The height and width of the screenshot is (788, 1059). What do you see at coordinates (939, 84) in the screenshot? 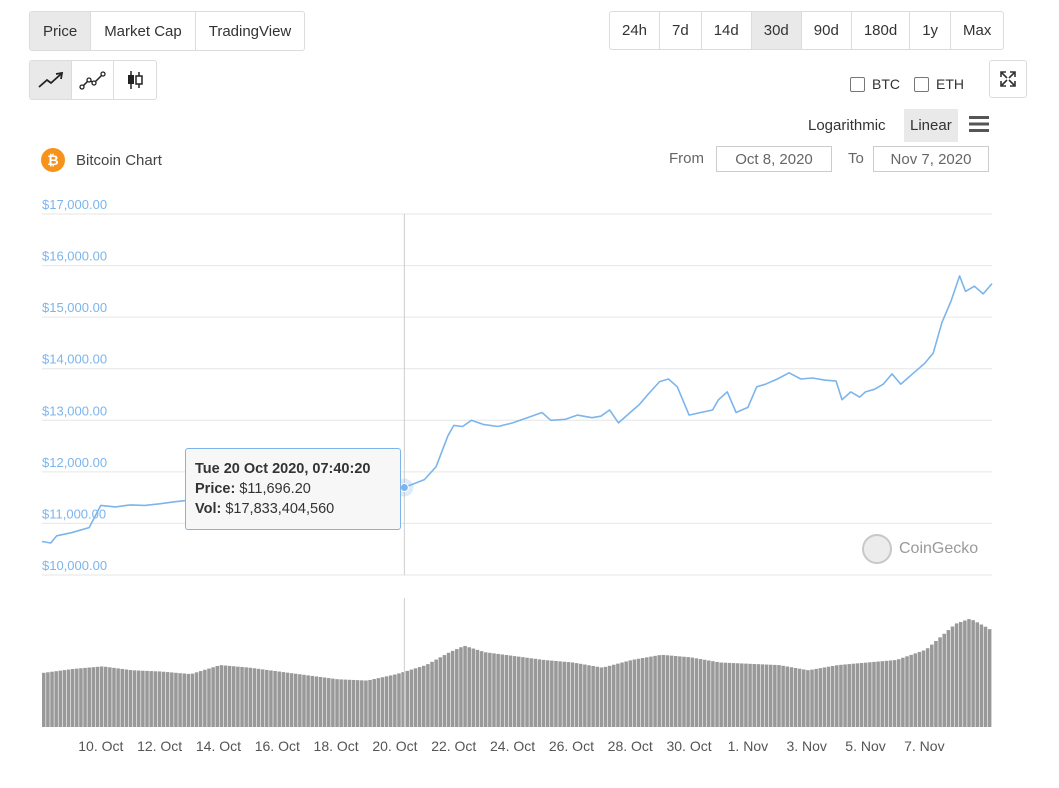
I see `compare-eth: ETH` at bounding box center [939, 84].